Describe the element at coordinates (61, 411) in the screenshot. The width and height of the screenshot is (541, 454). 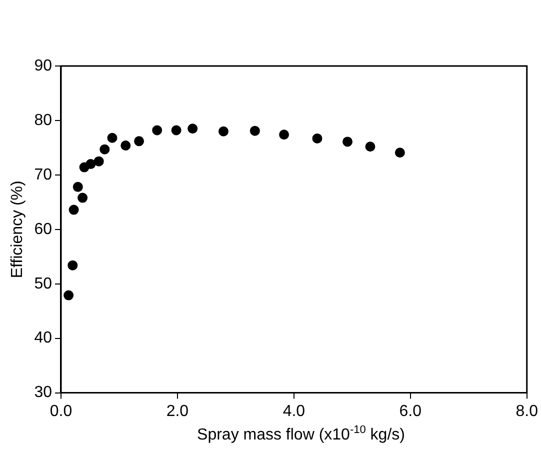
I see `x-tick-label: 0.0` at that location.